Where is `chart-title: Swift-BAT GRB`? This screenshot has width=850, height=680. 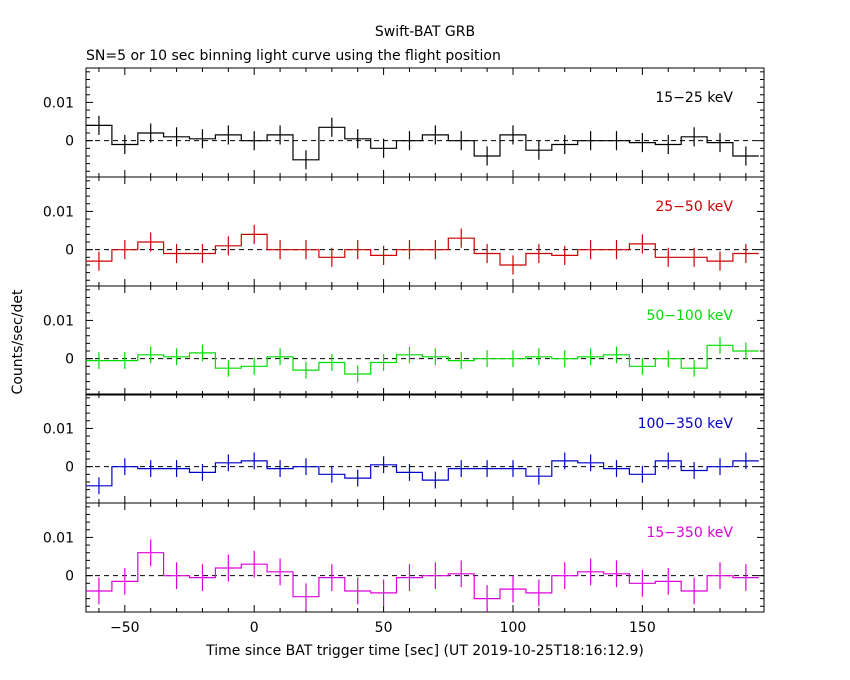 chart-title: Swift-BAT GRB is located at coordinates (425, 32).